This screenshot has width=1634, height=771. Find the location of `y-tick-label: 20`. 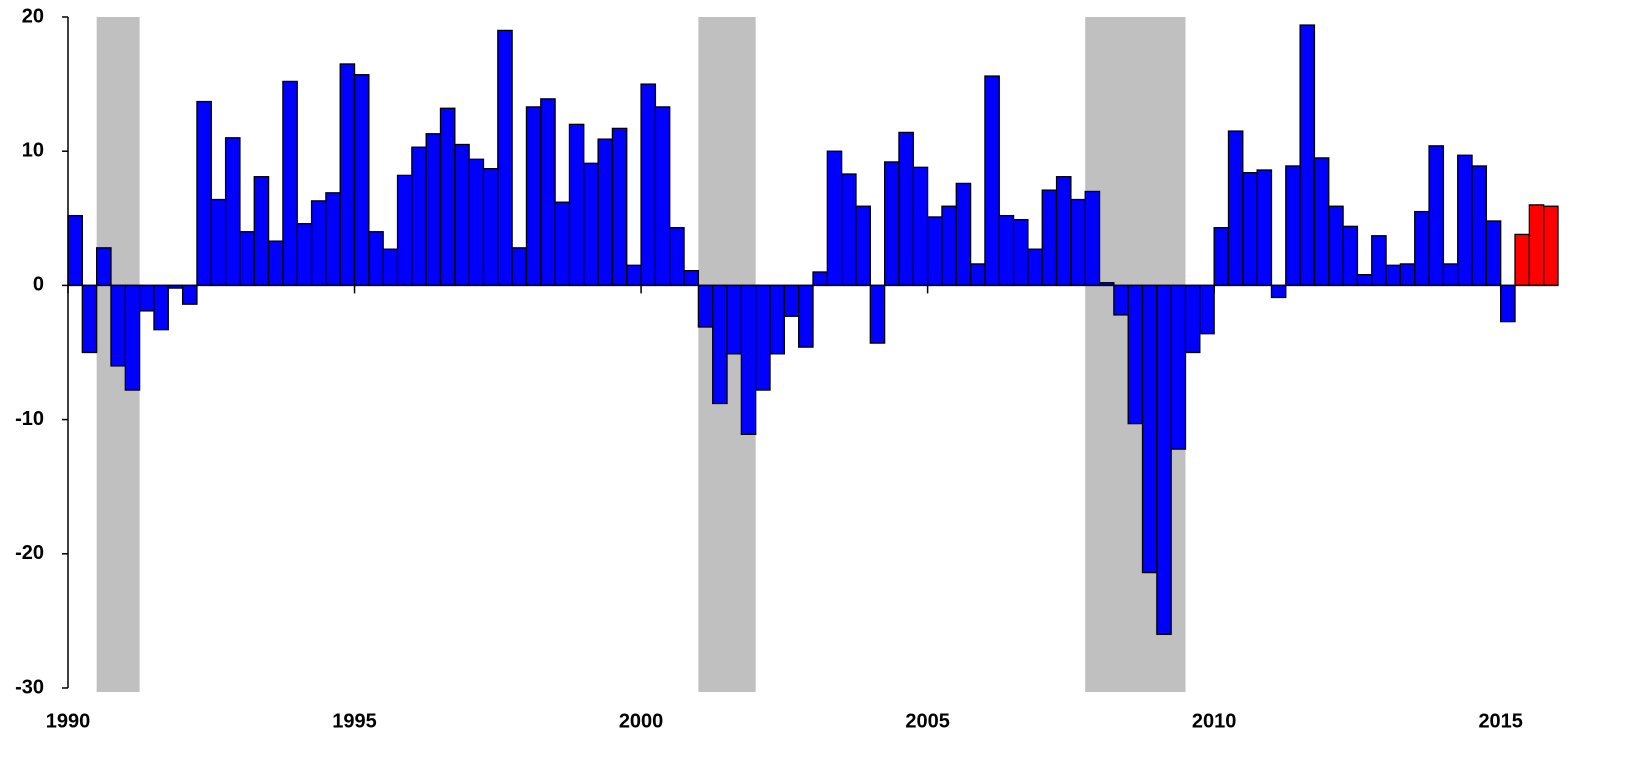

y-tick-label: 20 is located at coordinates (33, 16).